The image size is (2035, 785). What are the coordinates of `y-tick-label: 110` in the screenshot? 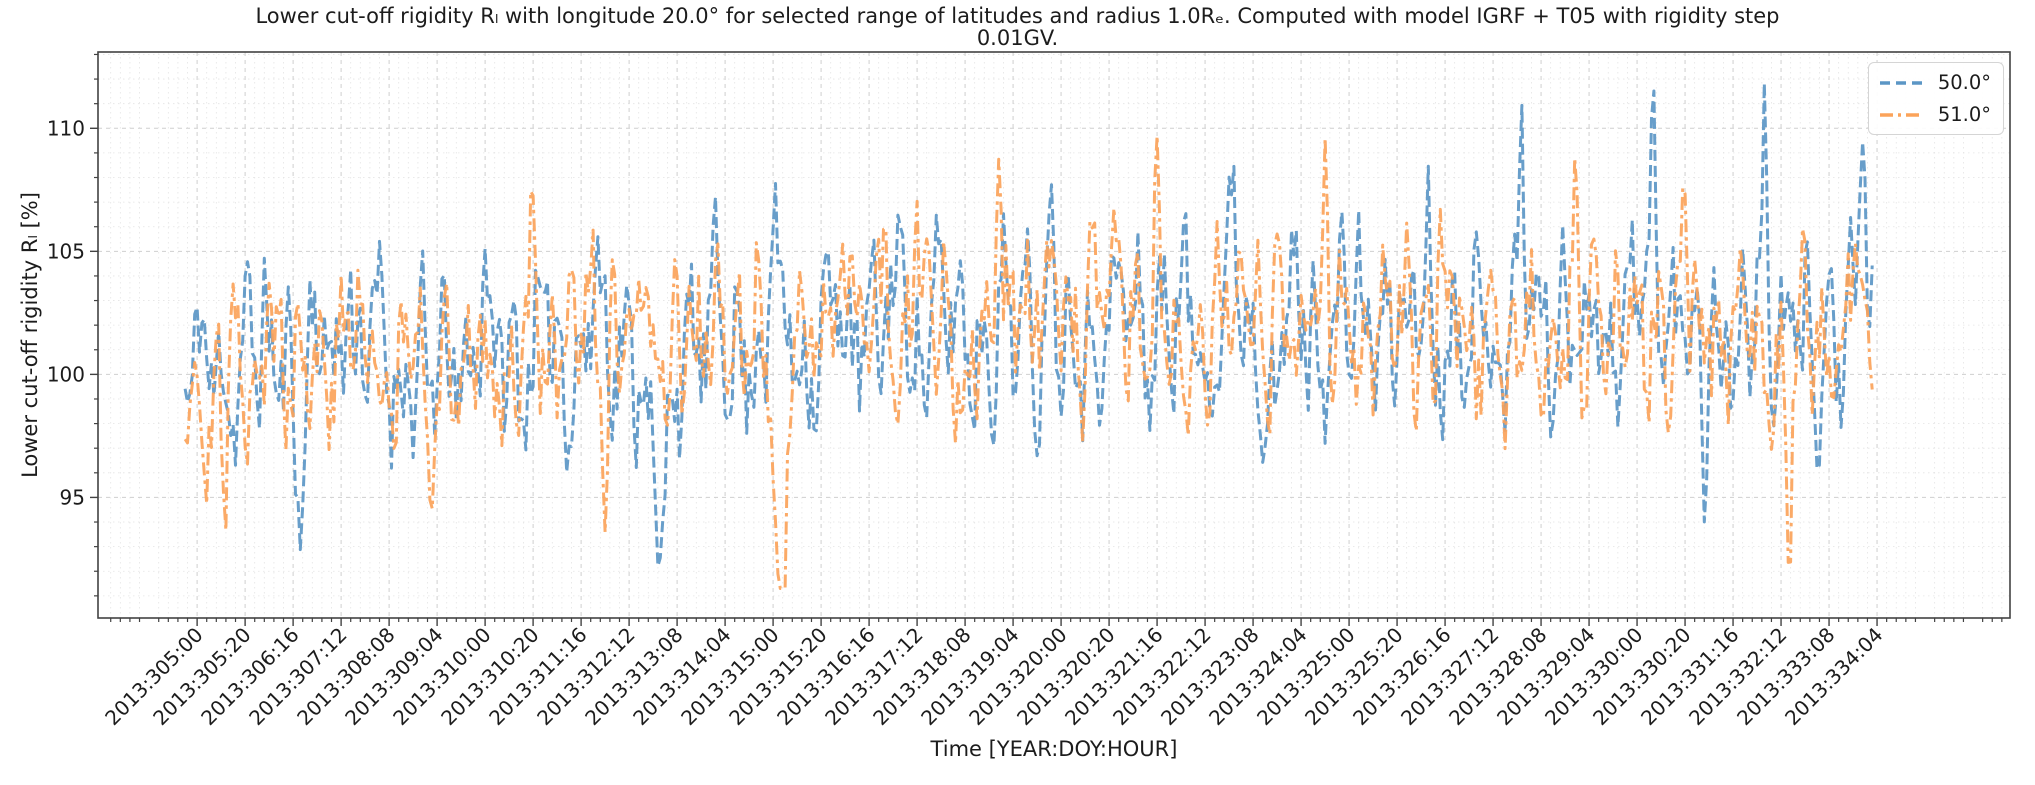 It's located at (66, 128).